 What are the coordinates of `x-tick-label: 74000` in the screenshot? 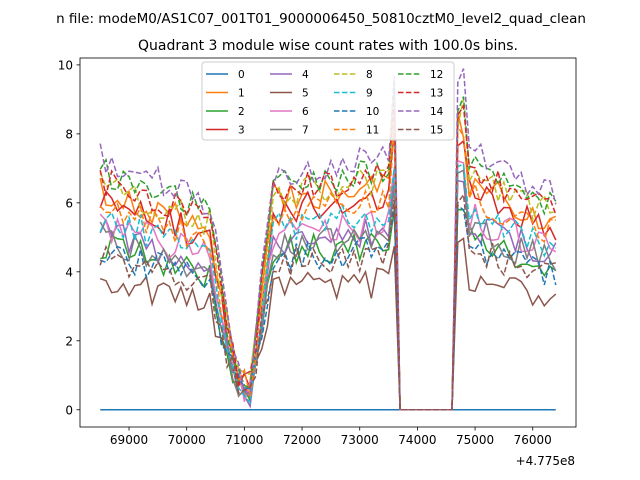 It's located at (417, 440).